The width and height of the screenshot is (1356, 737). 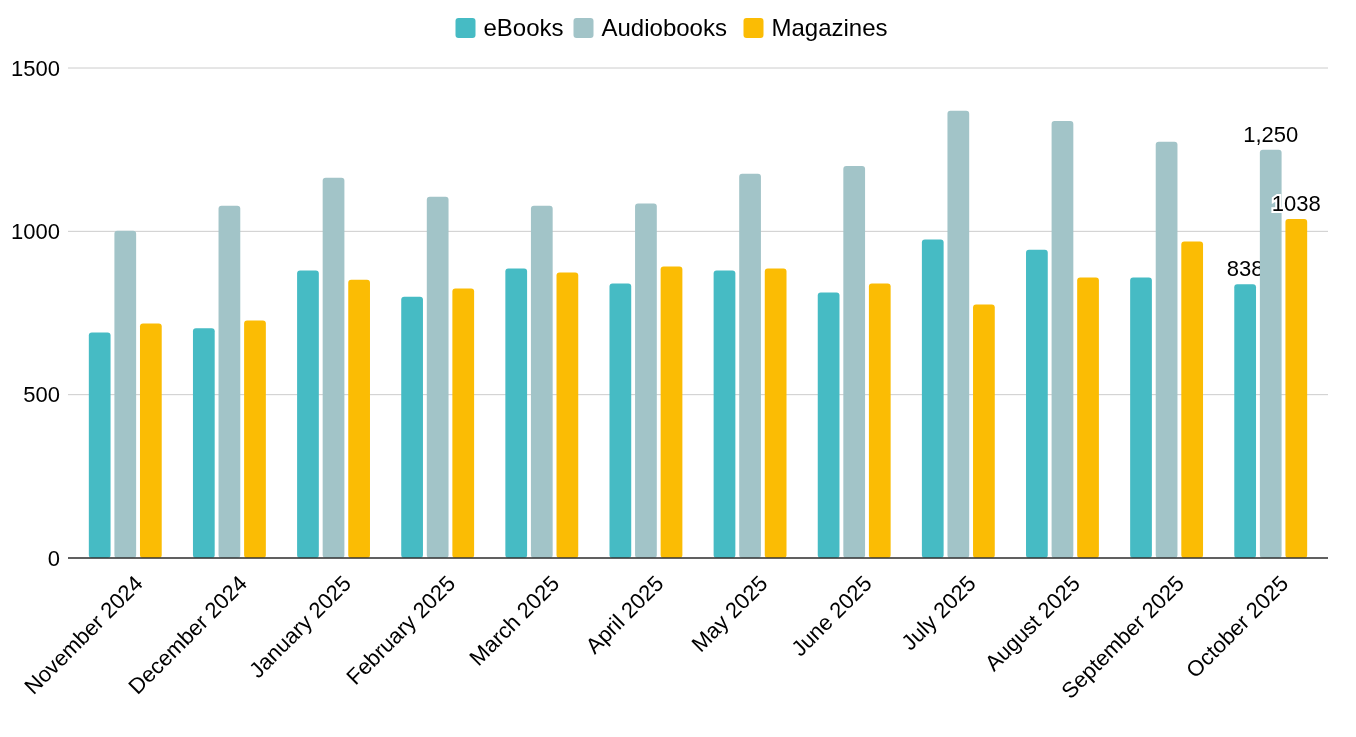 What do you see at coordinates (53, 558) in the screenshot?
I see `y-tick-label: 0` at bounding box center [53, 558].